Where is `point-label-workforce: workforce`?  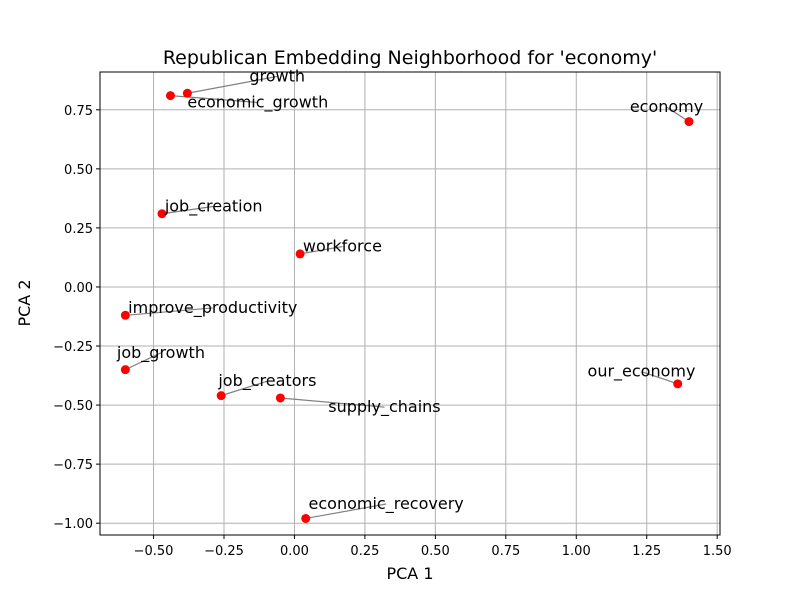
point-label-workforce: workforce is located at coordinates (342, 246).